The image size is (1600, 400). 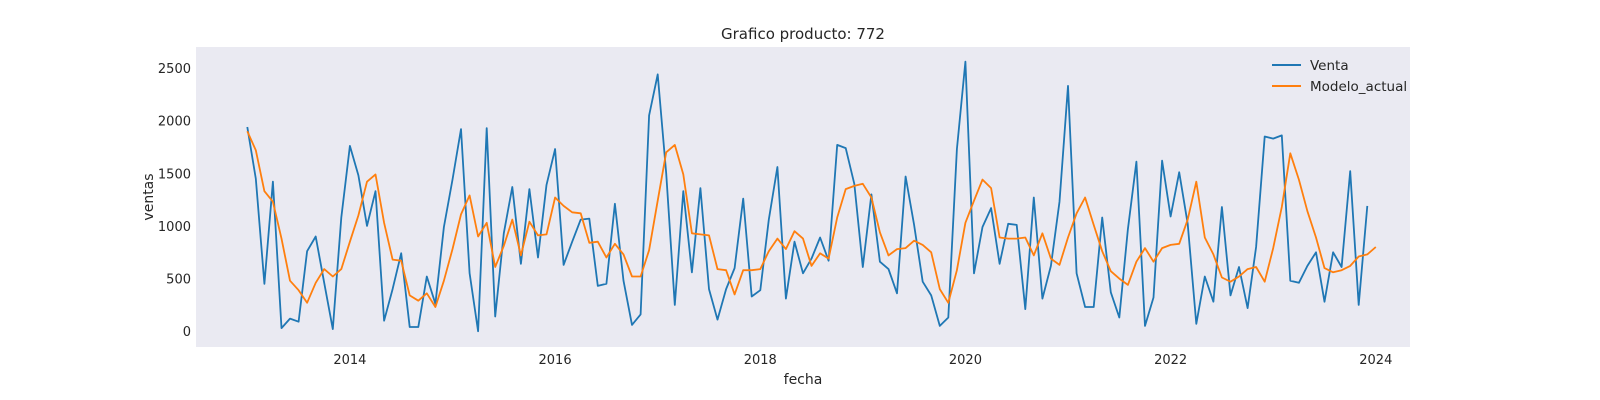 I want to click on y-tick-label: 500, so click(x=178, y=280).